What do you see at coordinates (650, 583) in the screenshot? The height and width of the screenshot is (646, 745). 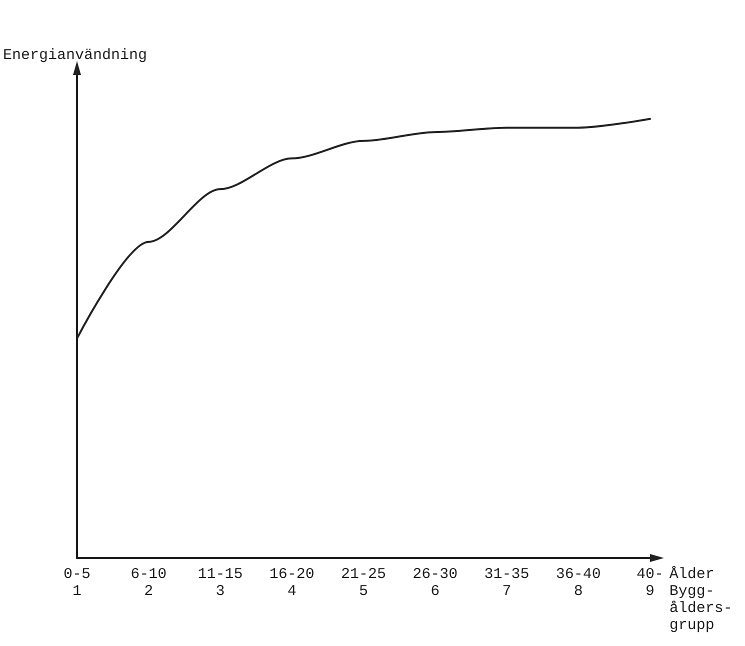 I see `x-tick-label: 40- 9` at bounding box center [650, 583].